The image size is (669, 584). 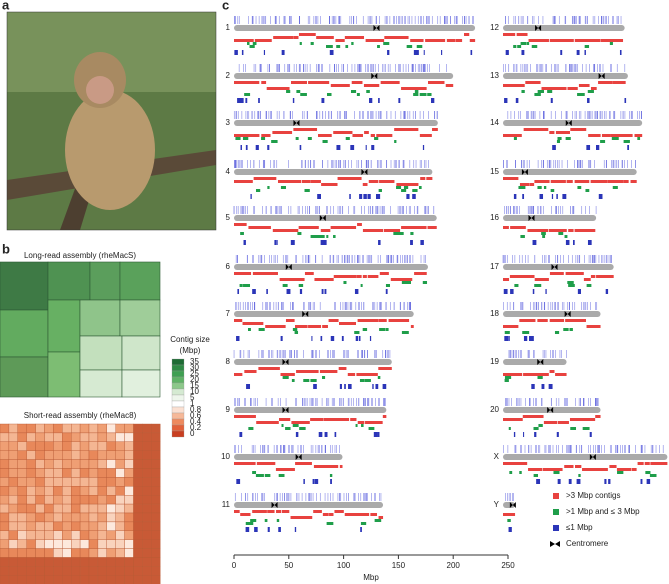 I want to click on legend-label: >3 Mbp contigs, so click(x=593, y=495).